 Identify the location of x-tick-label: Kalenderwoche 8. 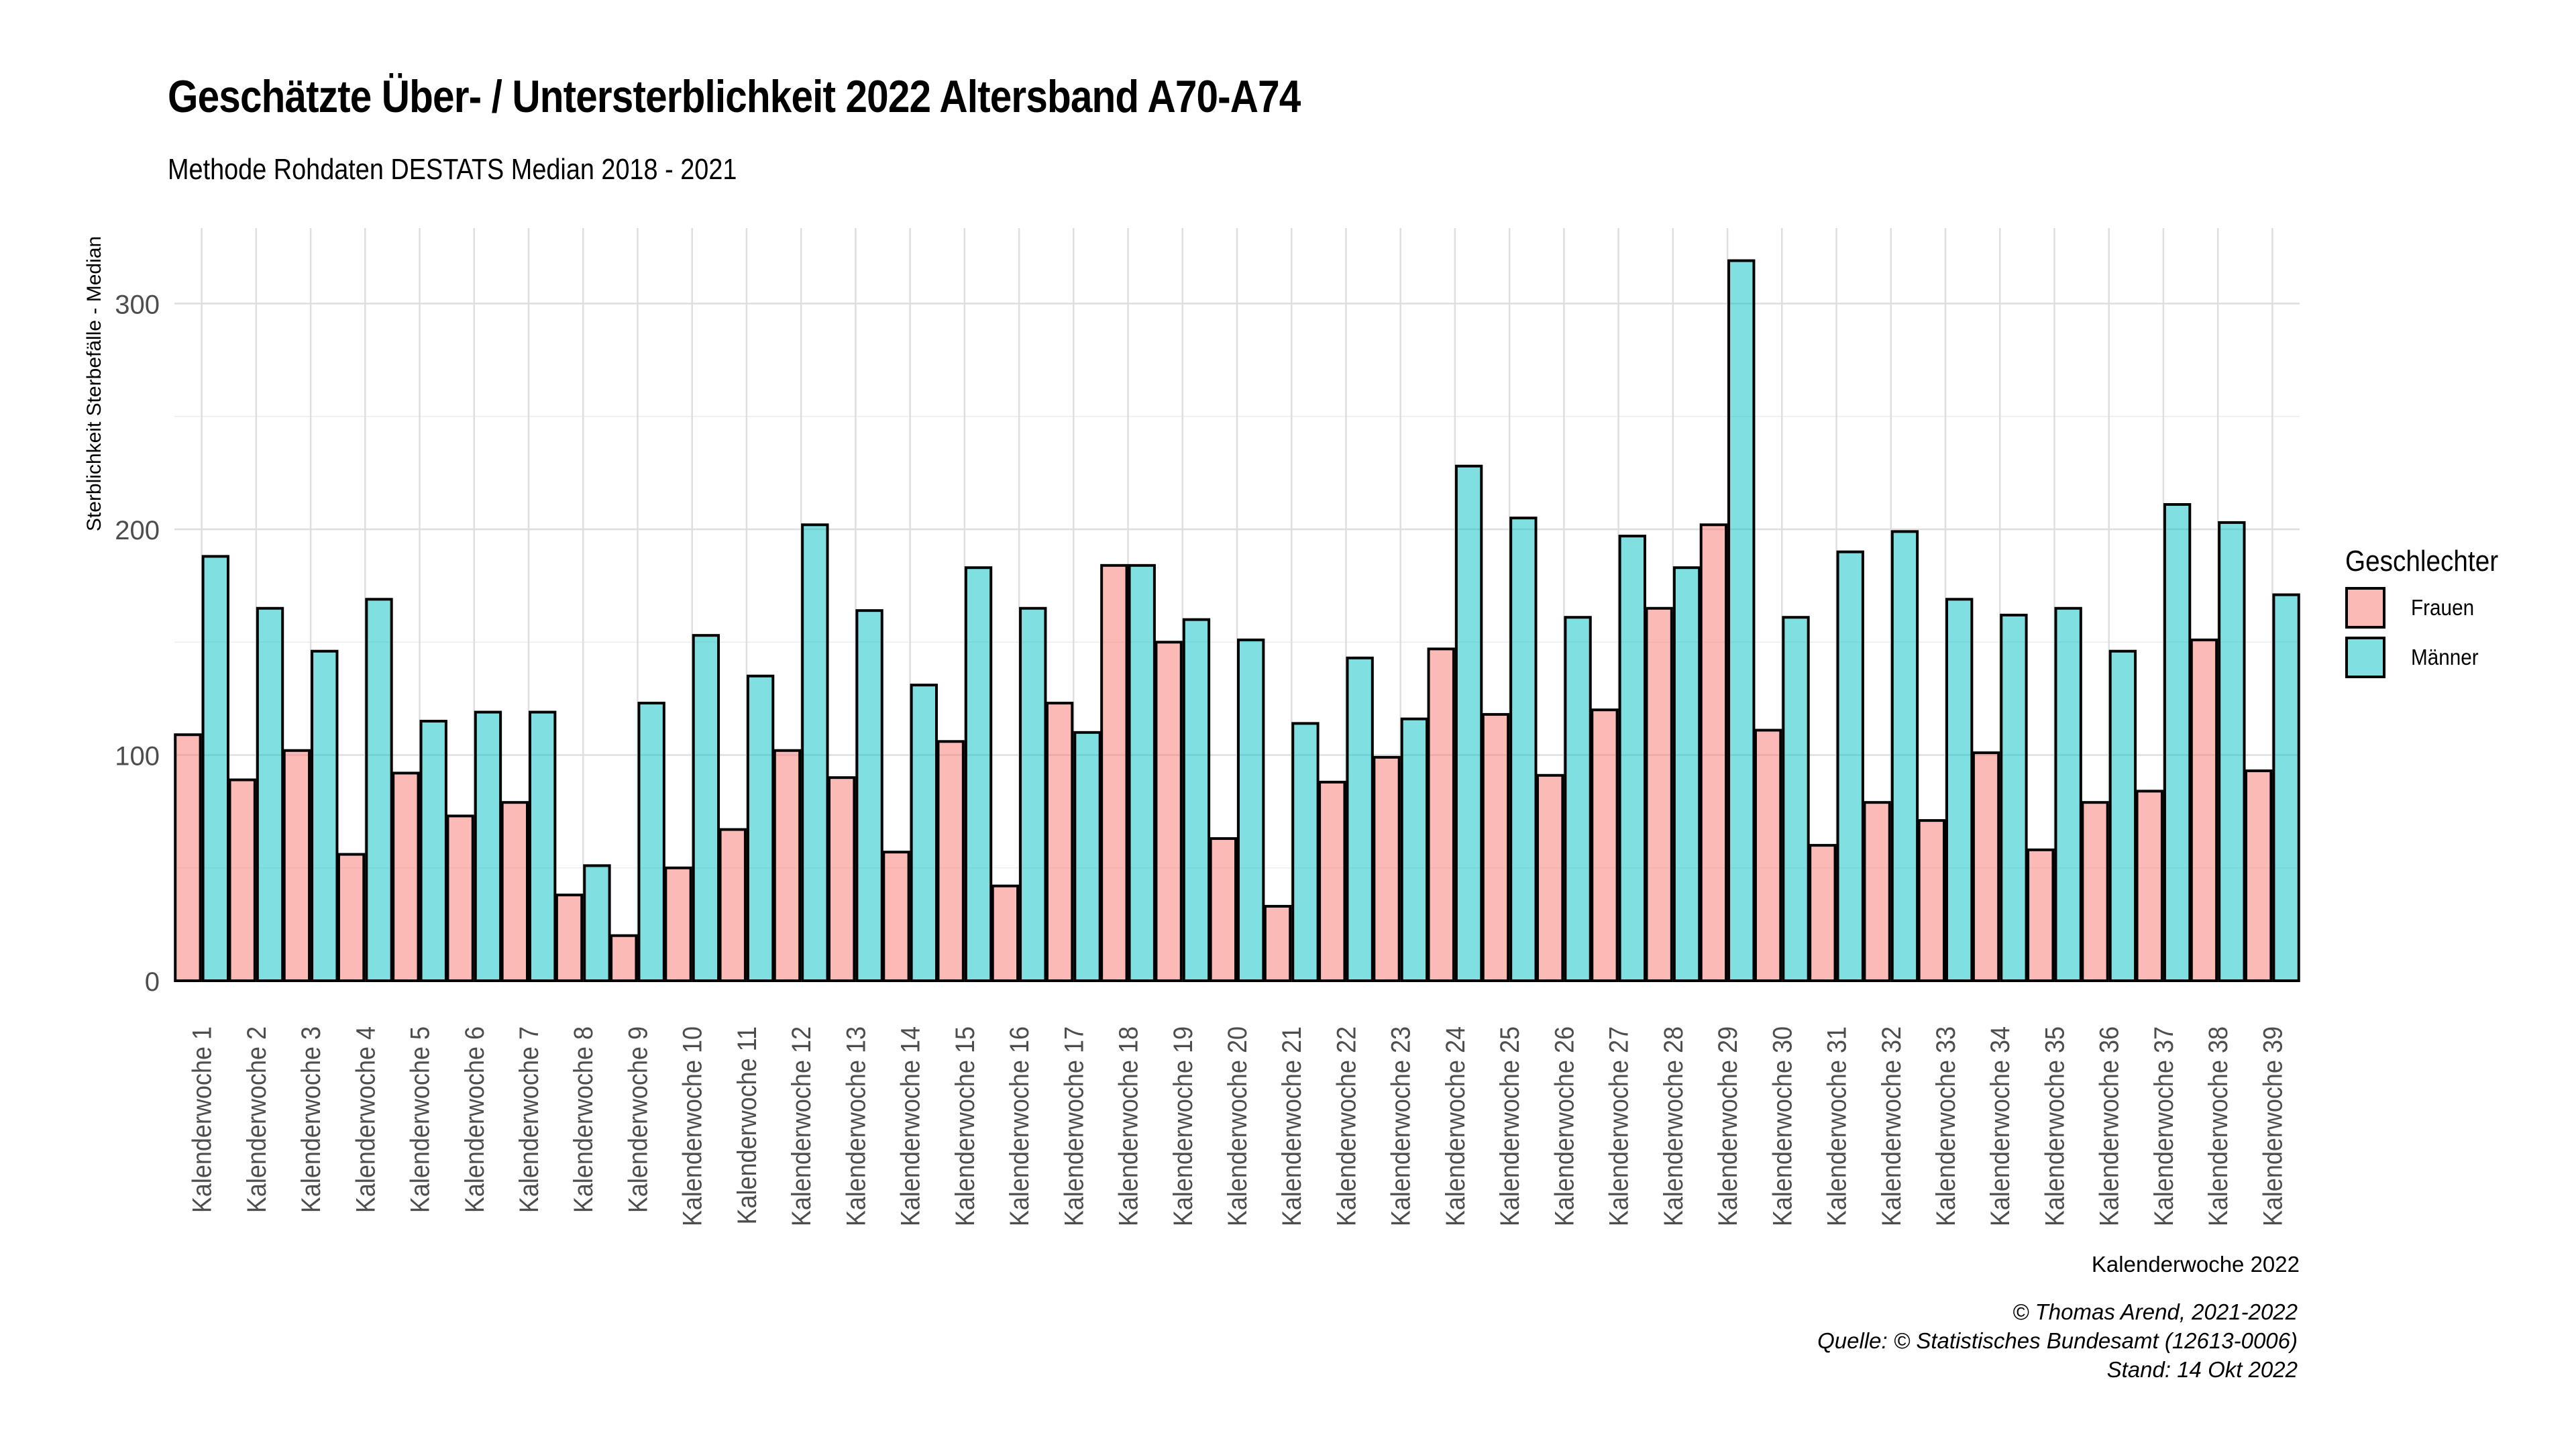
(584, 1119).